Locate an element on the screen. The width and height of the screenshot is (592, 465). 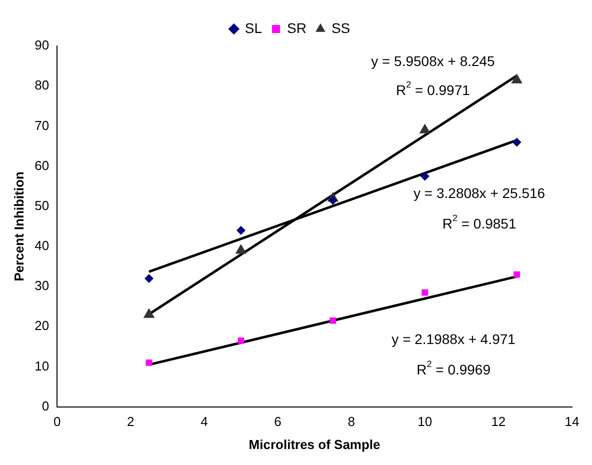
annotation: y = 2.1988x + 4.971 is located at coordinates (454, 338).